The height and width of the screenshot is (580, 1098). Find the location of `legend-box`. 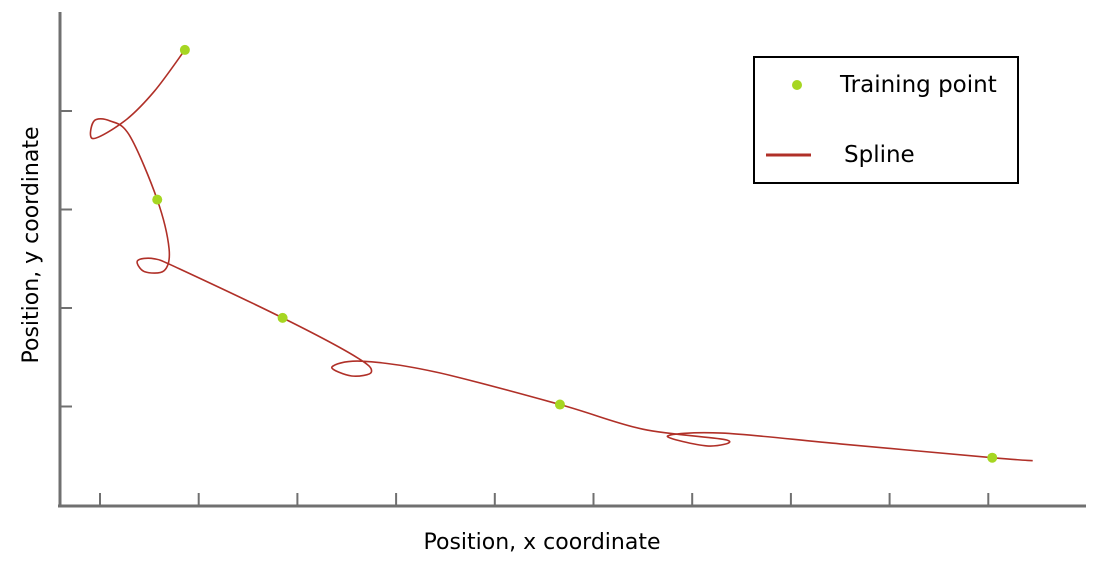

legend-box is located at coordinates (886, 120).